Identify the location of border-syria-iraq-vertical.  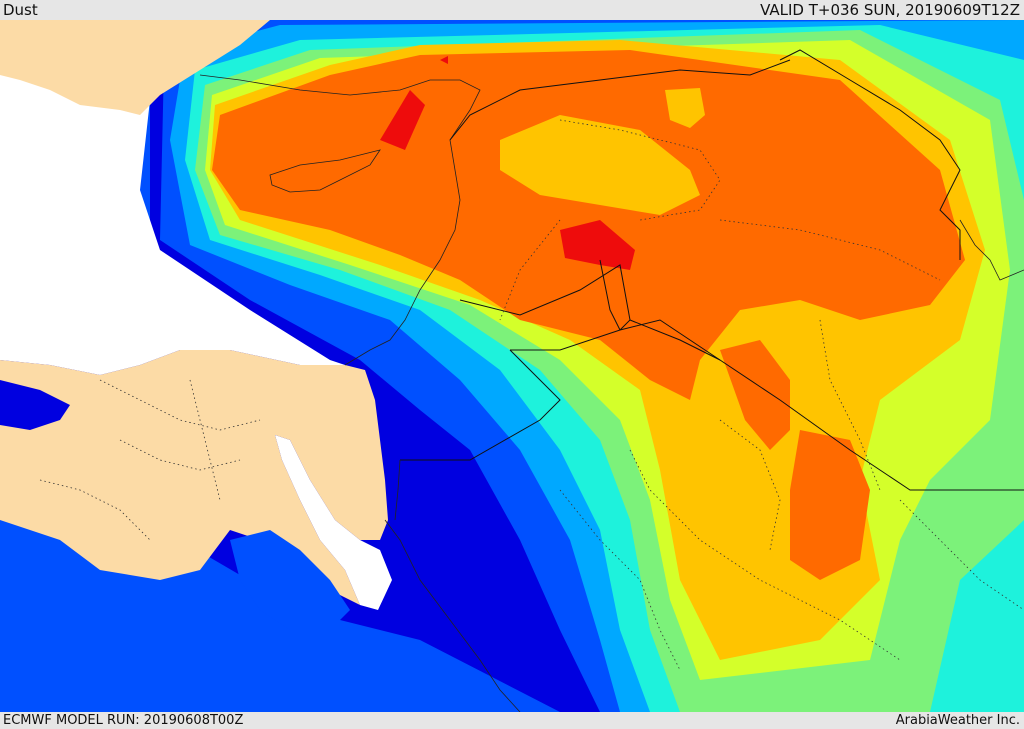
(610, 295).